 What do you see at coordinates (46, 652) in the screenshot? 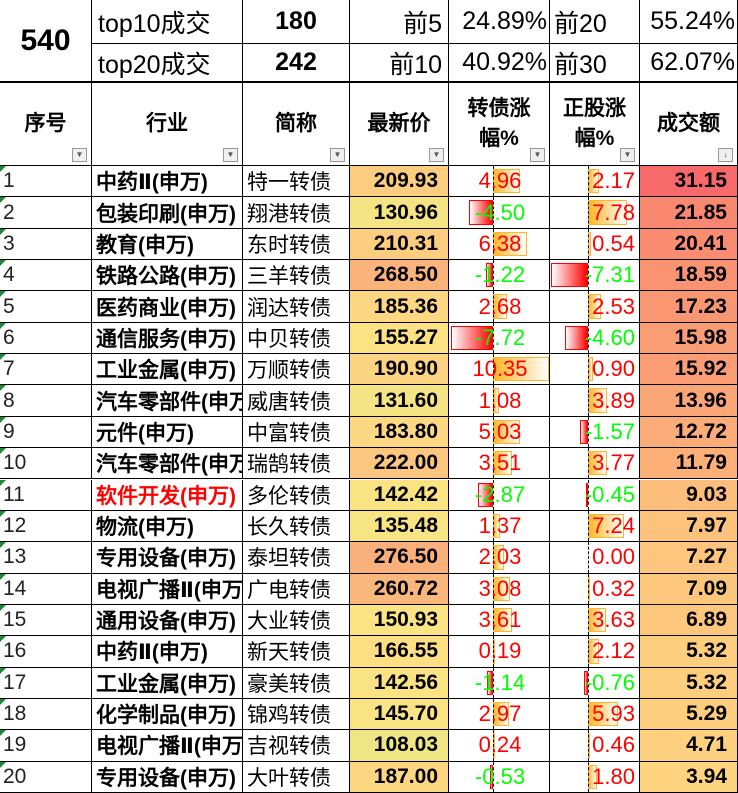
I see `row-index: 16` at bounding box center [46, 652].